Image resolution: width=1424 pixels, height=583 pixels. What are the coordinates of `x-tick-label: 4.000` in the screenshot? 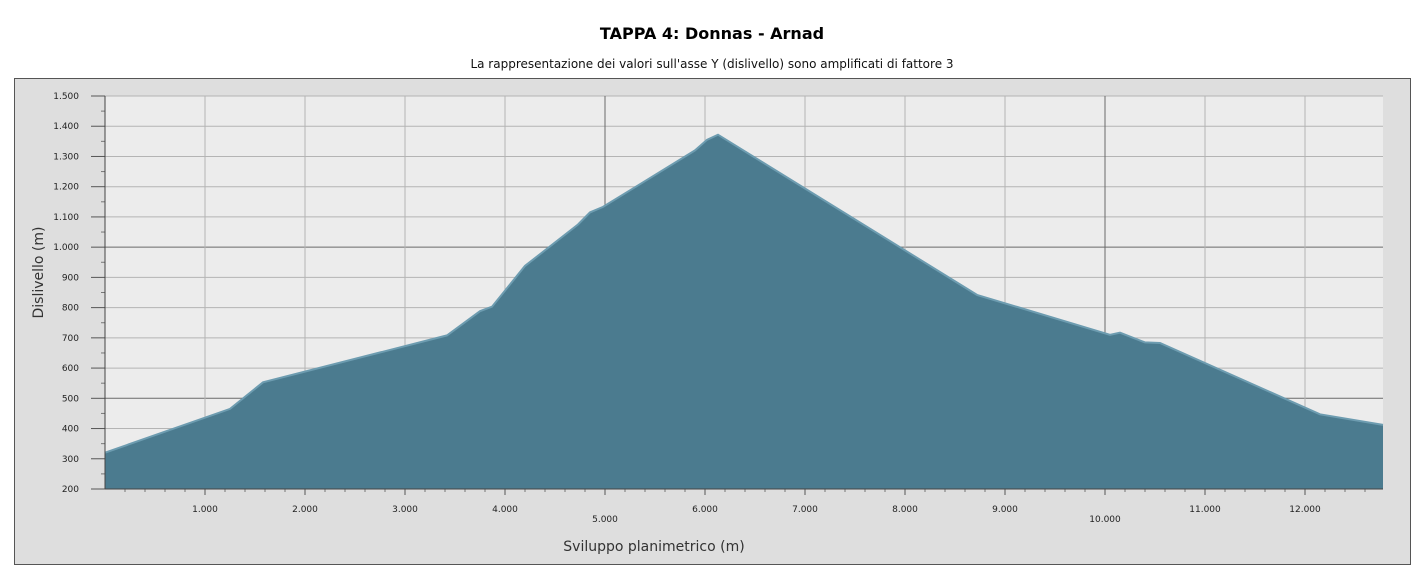 It's located at (505, 510).